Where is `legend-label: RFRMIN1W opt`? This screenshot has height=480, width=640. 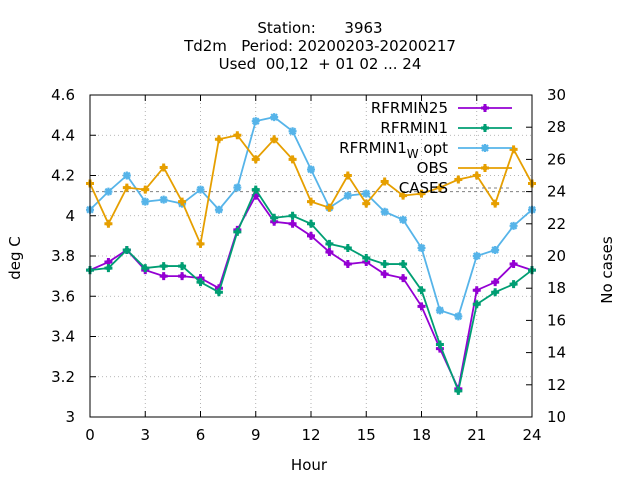
legend-label: RFRMIN1W opt is located at coordinates (393, 150).